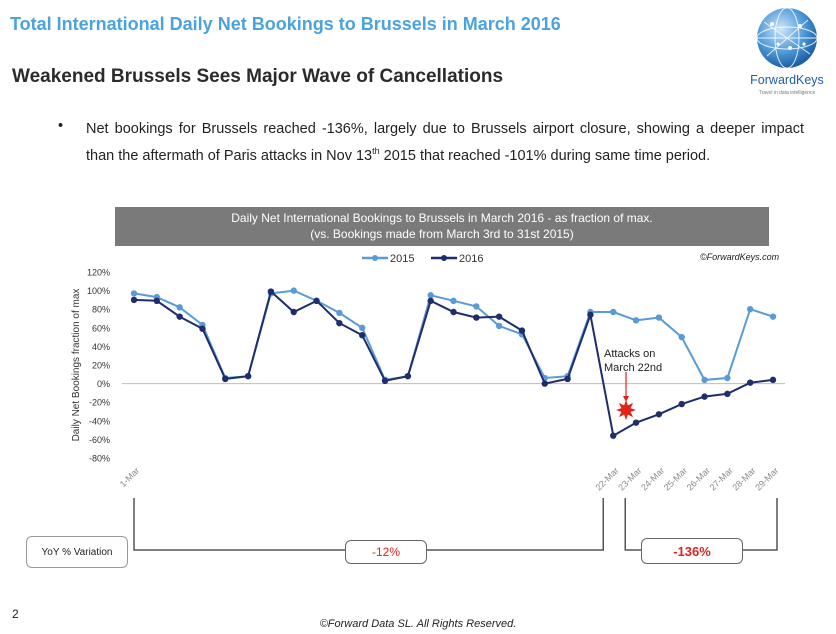 The width and height of the screenshot is (836, 634). I want to click on source-note: ©ForwardKeys.com, so click(740, 257).